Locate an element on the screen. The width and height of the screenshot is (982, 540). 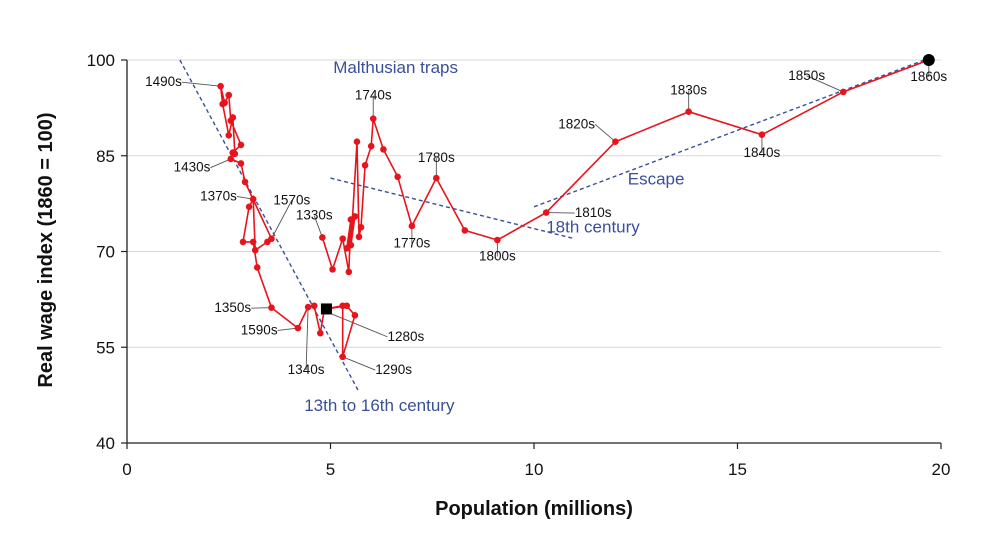
point-label: 1770s is located at coordinates (412, 243).